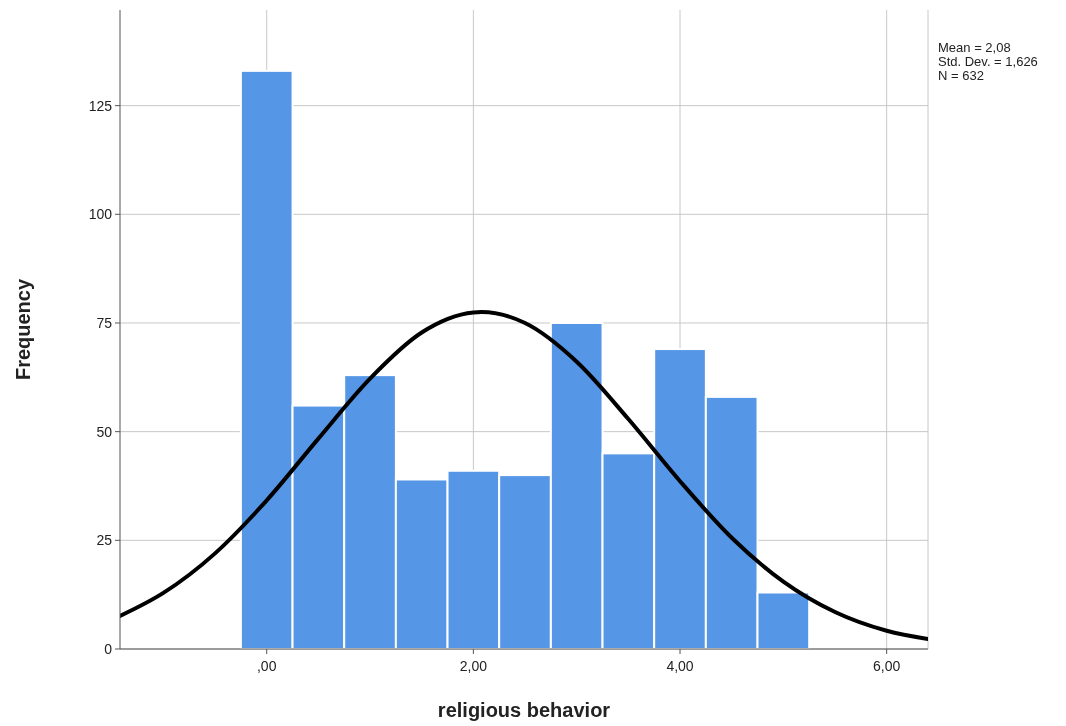 This screenshot has height=726, width=1066. I want to click on x-tick-label: ,00, so click(266, 666).